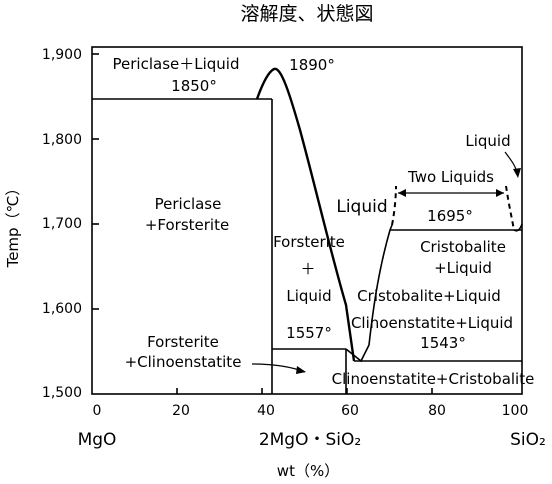 The image size is (552, 484). Describe the element at coordinates (13, 225) in the screenshot. I see `y-axis-label: Temp（℃）` at that location.